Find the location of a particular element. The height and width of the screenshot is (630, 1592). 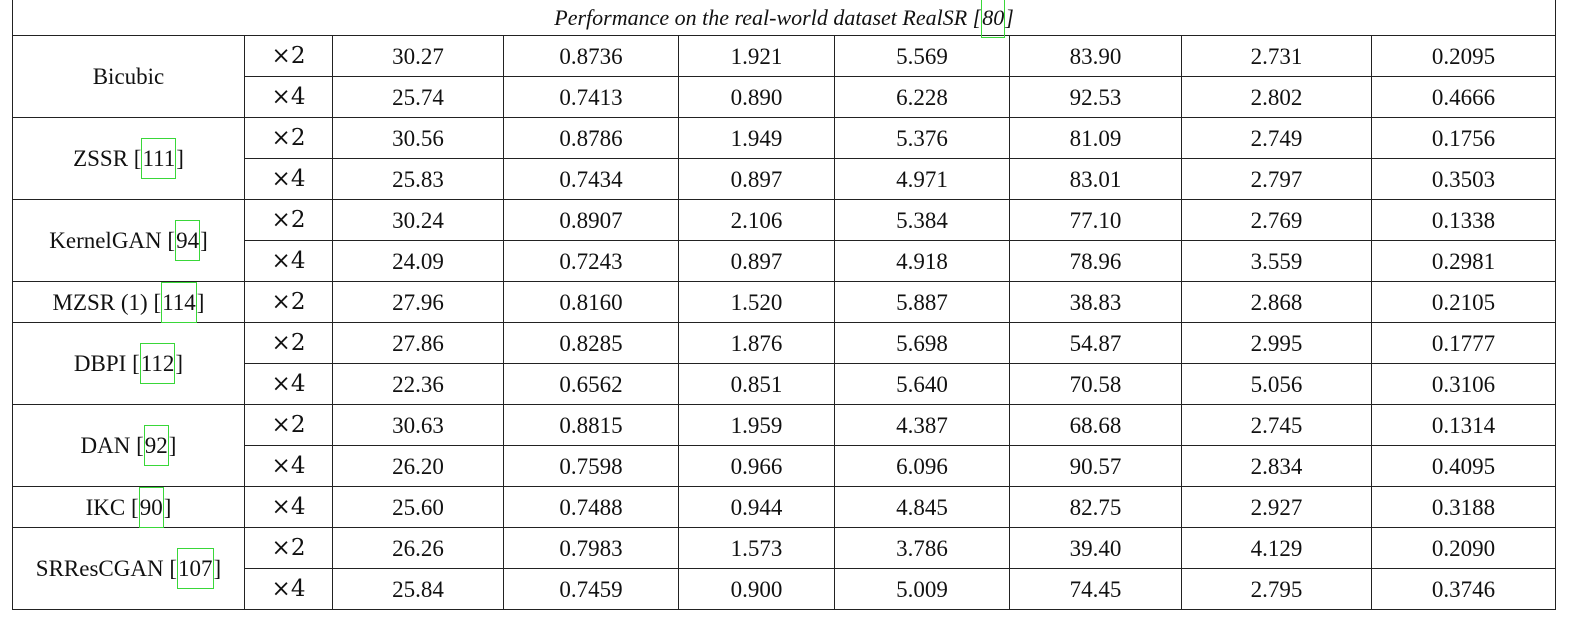

value-cell: 0.3503 is located at coordinates (1463, 179).